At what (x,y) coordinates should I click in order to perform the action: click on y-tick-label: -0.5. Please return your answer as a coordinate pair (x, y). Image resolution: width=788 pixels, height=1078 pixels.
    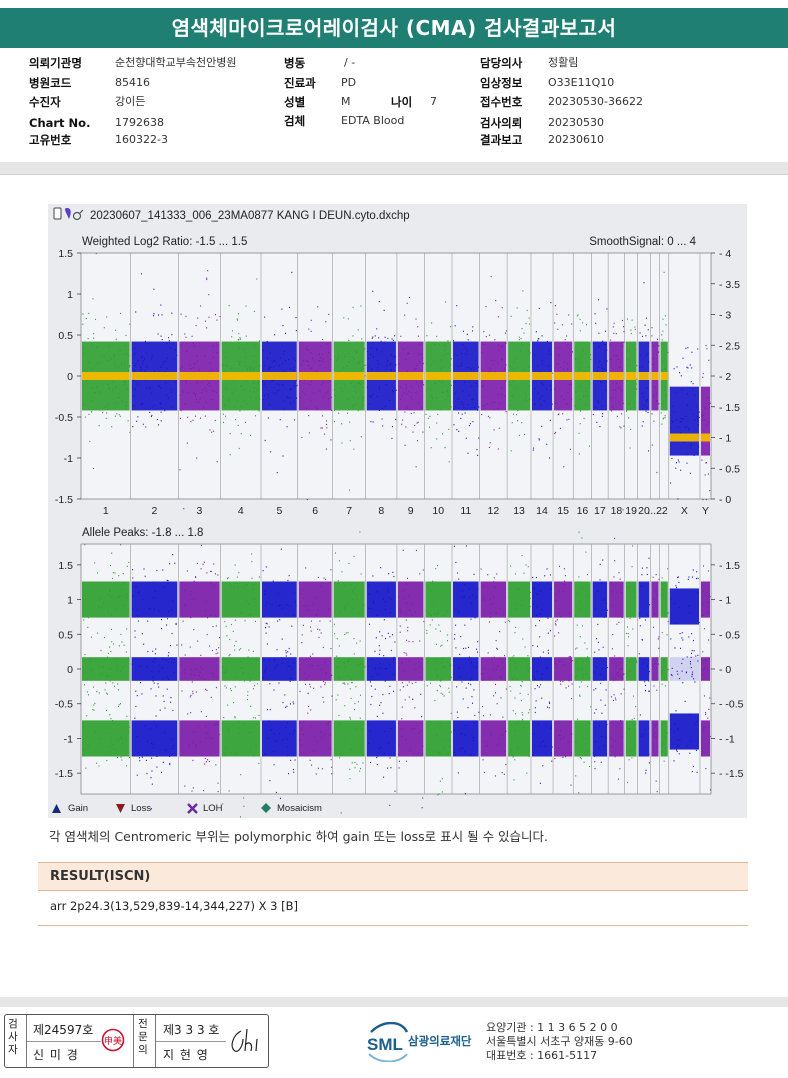
    Looking at the image, I should click on (64, 705).